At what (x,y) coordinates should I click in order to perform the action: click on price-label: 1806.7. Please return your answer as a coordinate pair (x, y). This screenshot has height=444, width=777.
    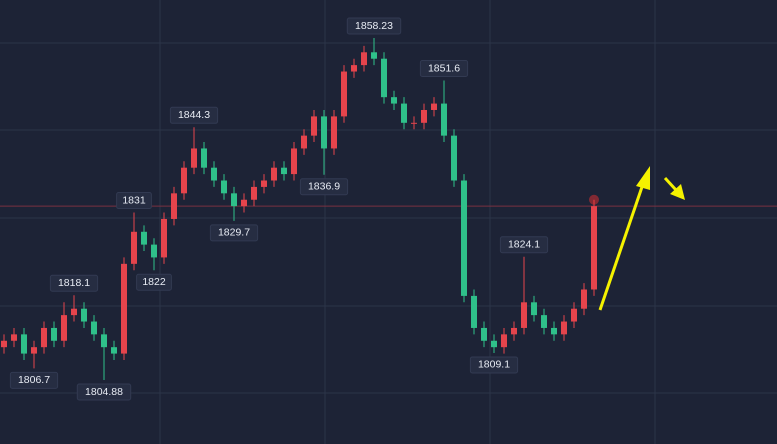
    Looking at the image, I should click on (34, 380).